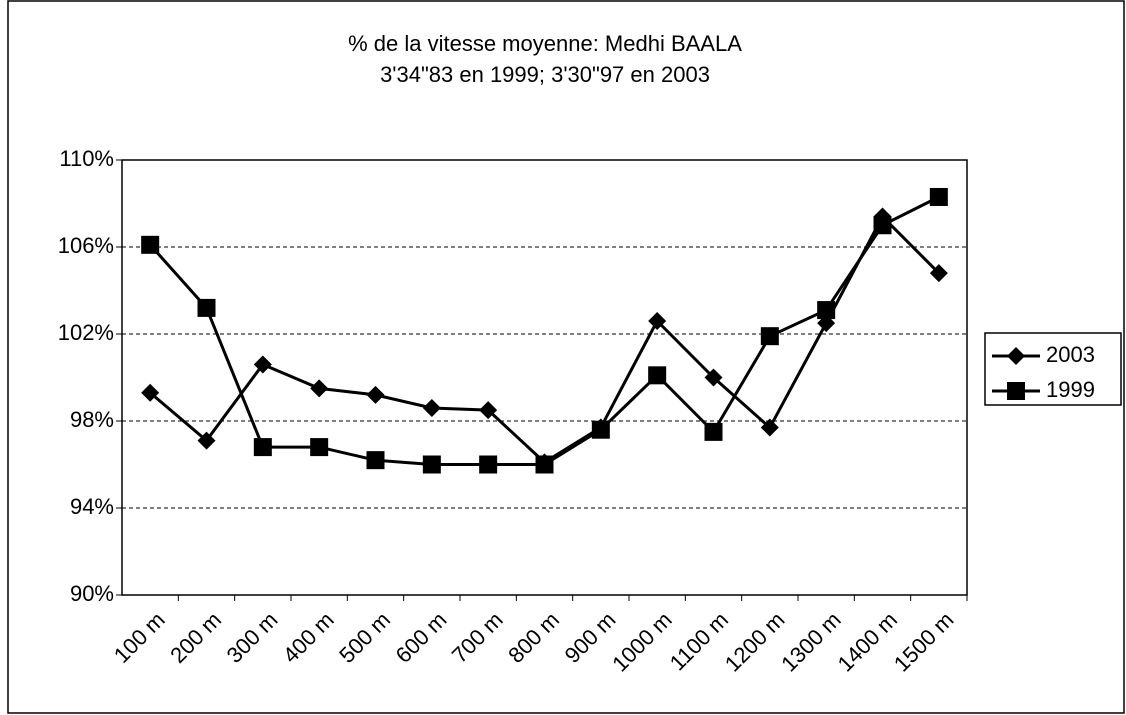  Describe the element at coordinates (545, 43) in the screenshot. I see `chart-title: % de la vitesse moyenne: Medhi BAALA` at that location.